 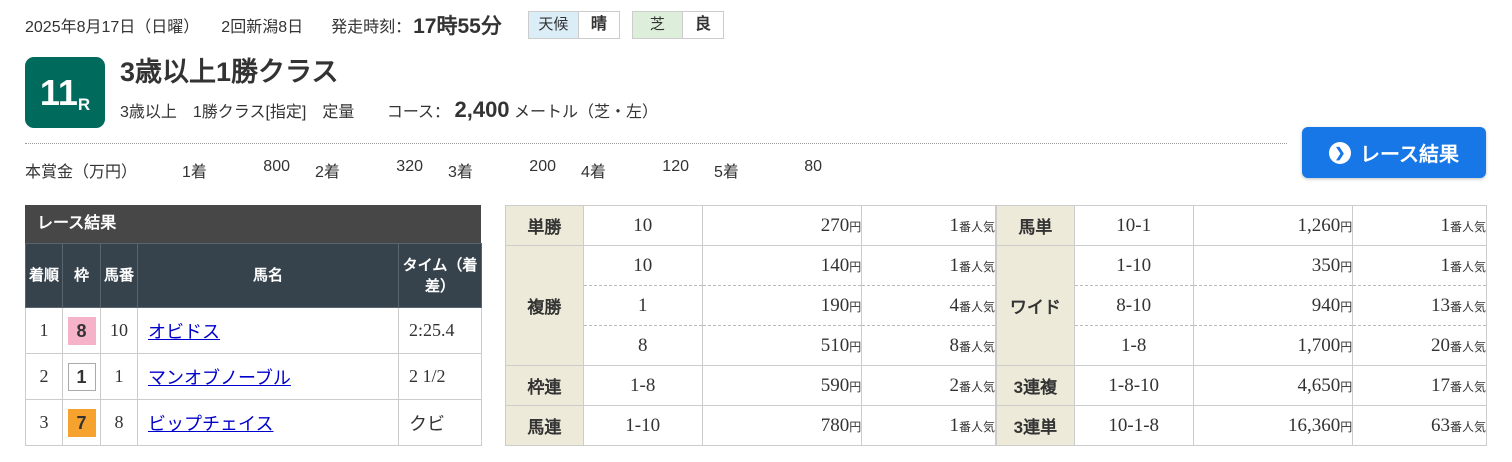 I want to click on payout-amount-value: 4,650, so click(x=1319, y=385).